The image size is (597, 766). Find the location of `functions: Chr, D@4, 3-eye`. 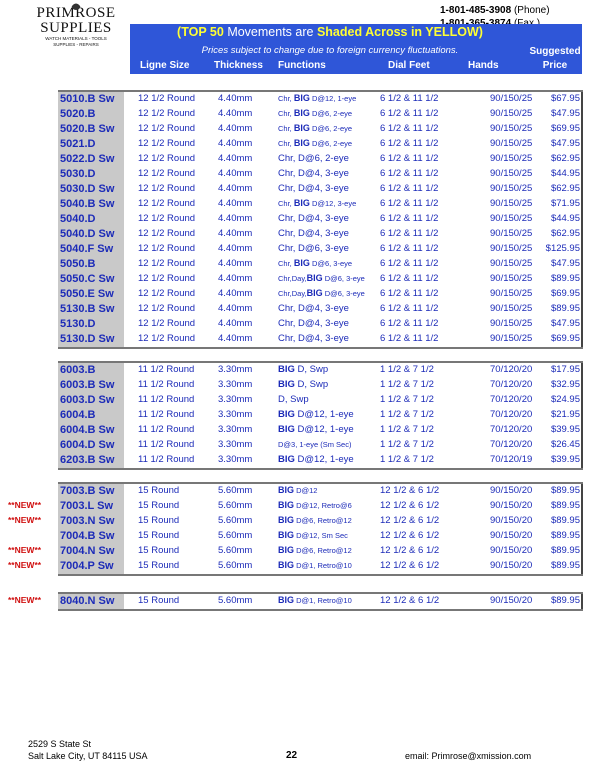

functions: Chr, D@4, 3-eye is located at coordinates (313, 323).